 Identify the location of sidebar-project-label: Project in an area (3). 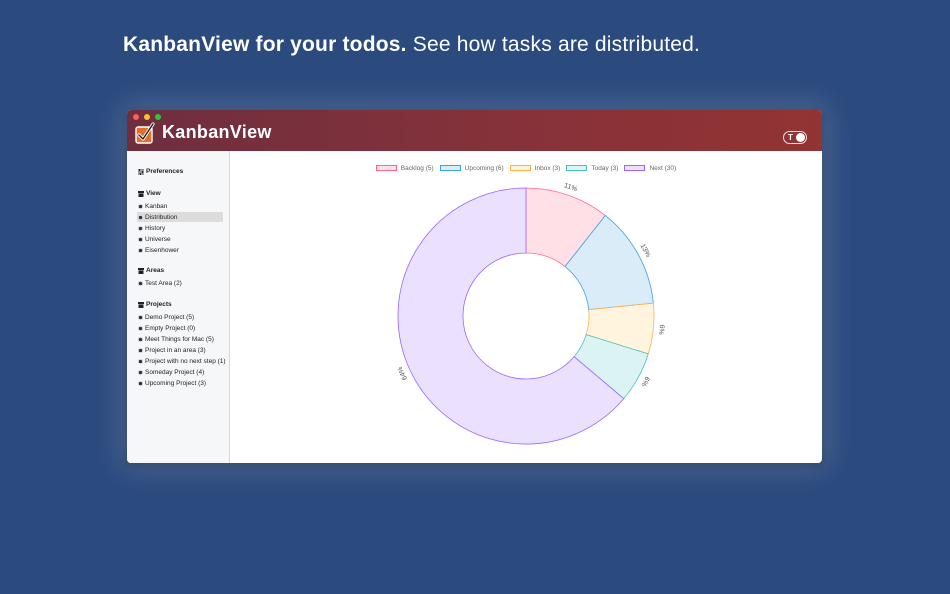
(175, 350).